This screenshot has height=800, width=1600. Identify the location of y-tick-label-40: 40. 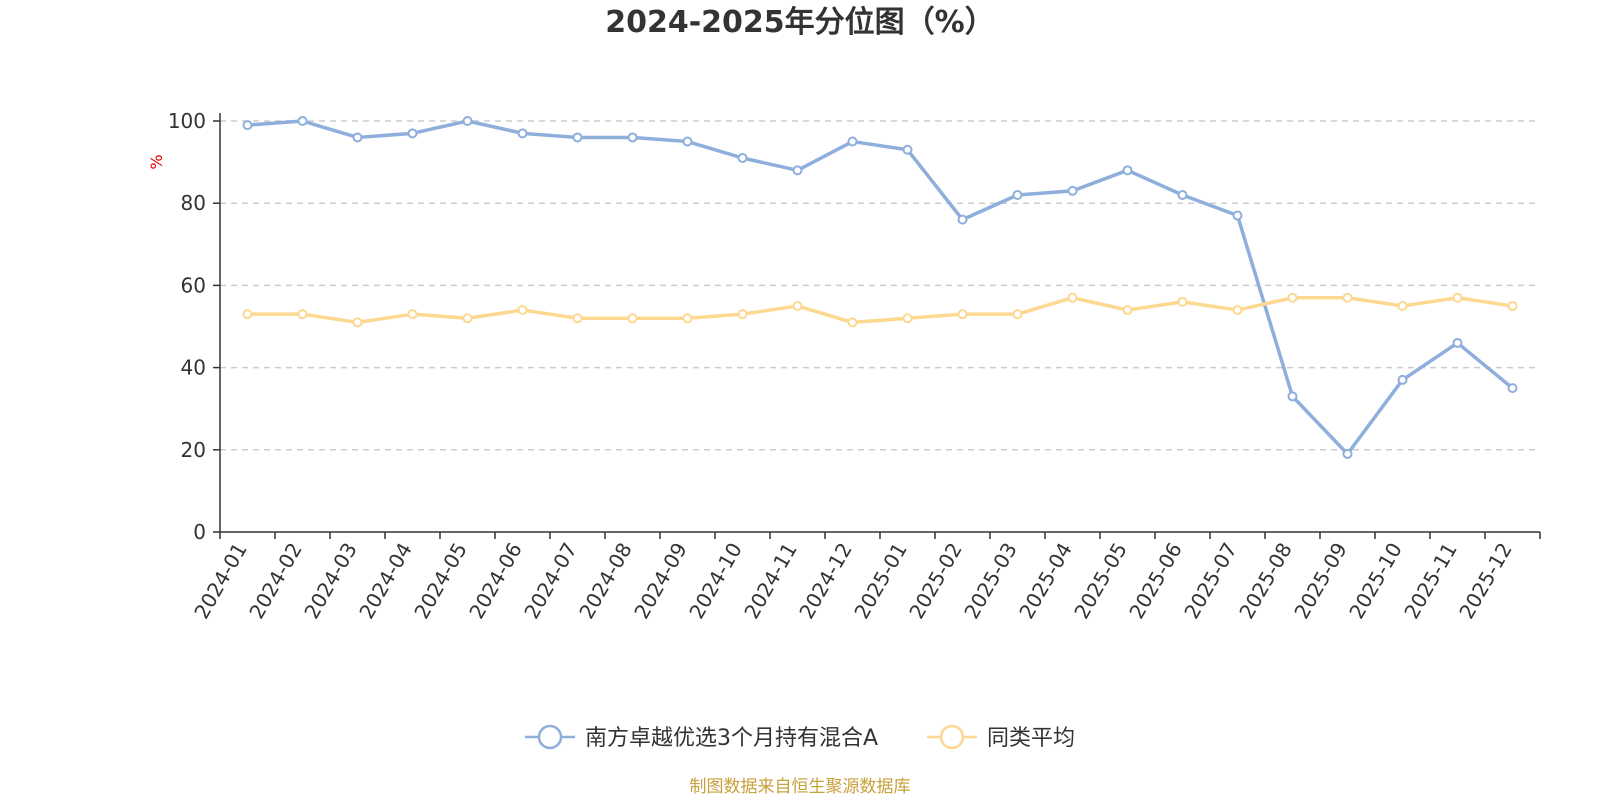
(193, 368).